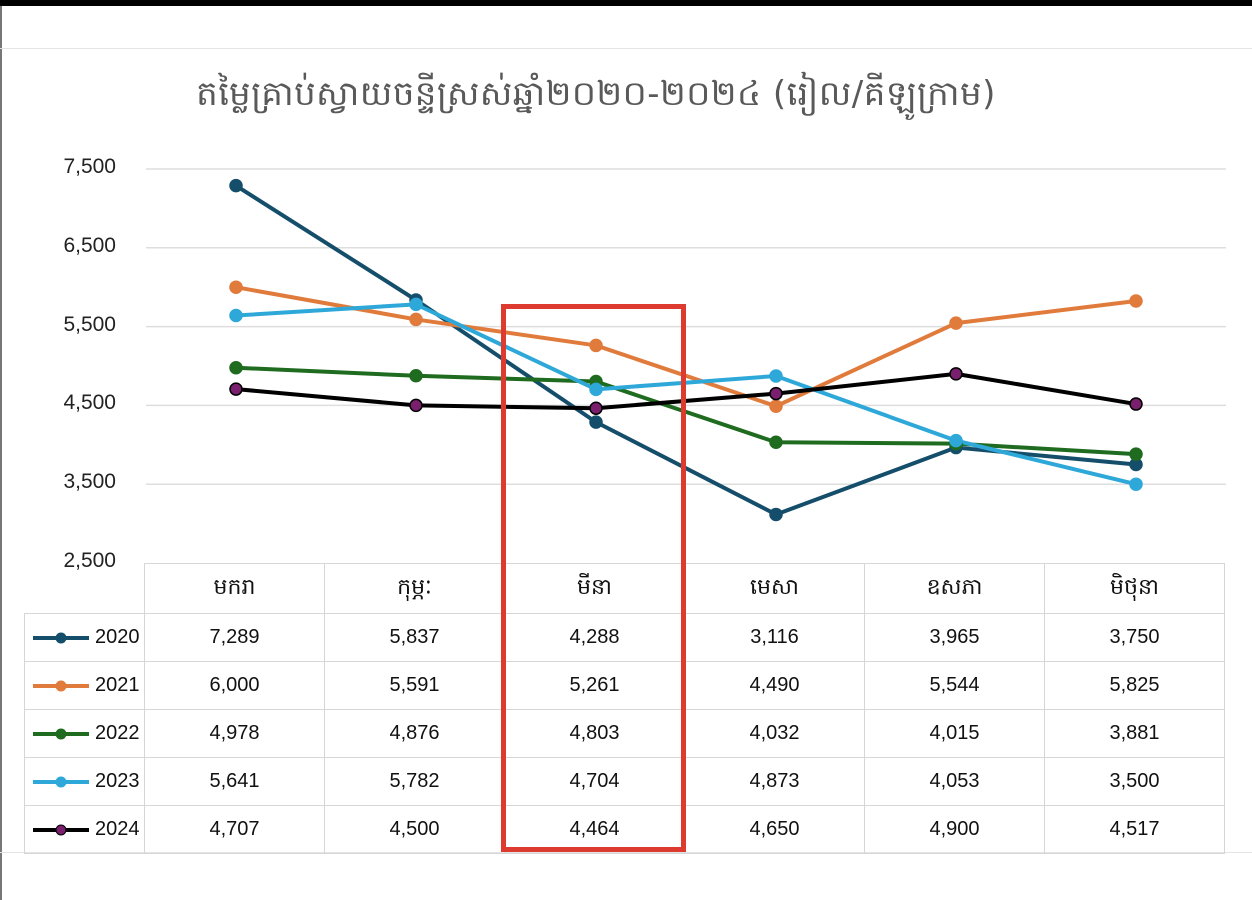 Image resolution: width=1252 pixels, height=900 pixels. What do you see at coordinates (414, 733) in the screenshot?
I see `table-value-cell: 4,876` at bounding box center [414, 733].